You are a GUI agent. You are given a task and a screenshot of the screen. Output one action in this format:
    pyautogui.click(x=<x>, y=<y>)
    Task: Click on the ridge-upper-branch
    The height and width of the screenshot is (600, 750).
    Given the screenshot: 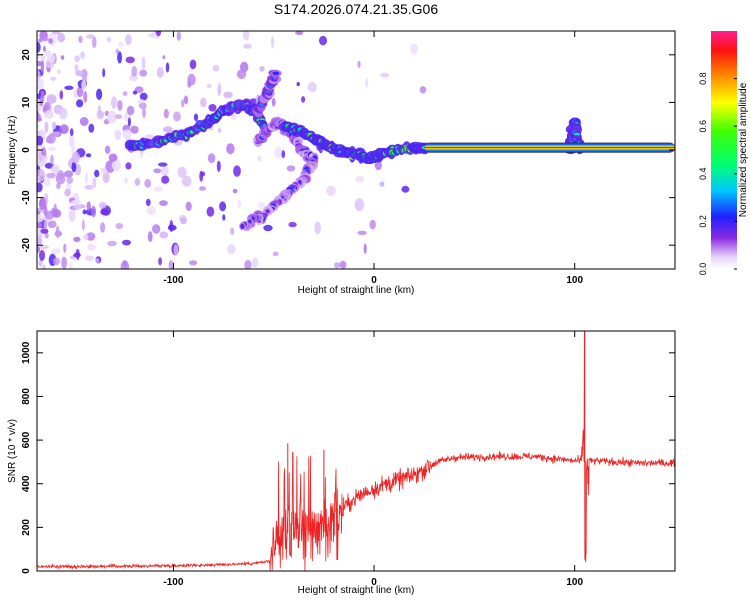 What is the action you would take?
    pyautogui.click(x=267, y=93)
    